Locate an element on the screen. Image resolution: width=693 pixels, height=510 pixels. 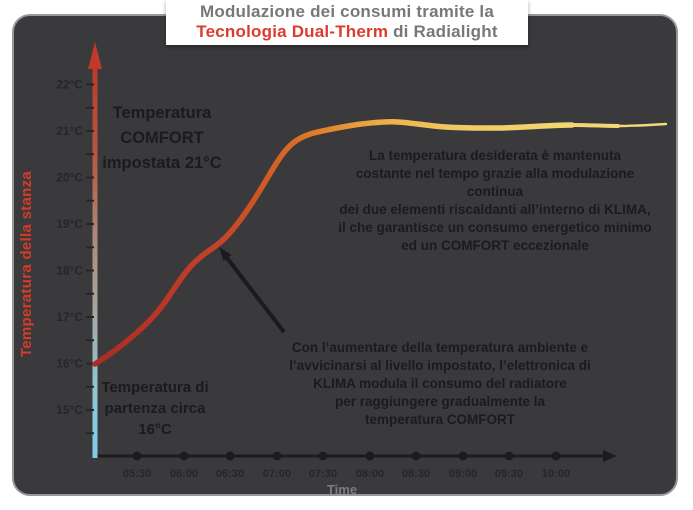
x-tick-label: 07:30 is located at coordinates (323, 474).